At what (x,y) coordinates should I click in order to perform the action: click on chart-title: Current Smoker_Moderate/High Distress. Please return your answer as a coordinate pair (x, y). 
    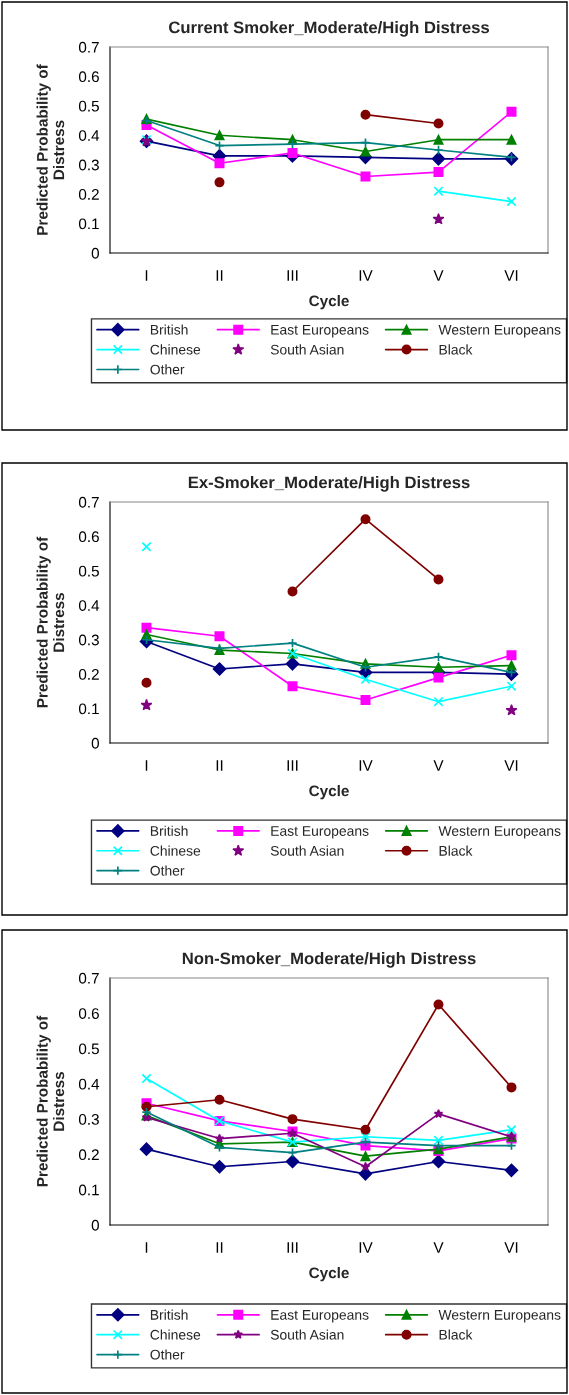
    Looking at the image, I should click on (329, 29).